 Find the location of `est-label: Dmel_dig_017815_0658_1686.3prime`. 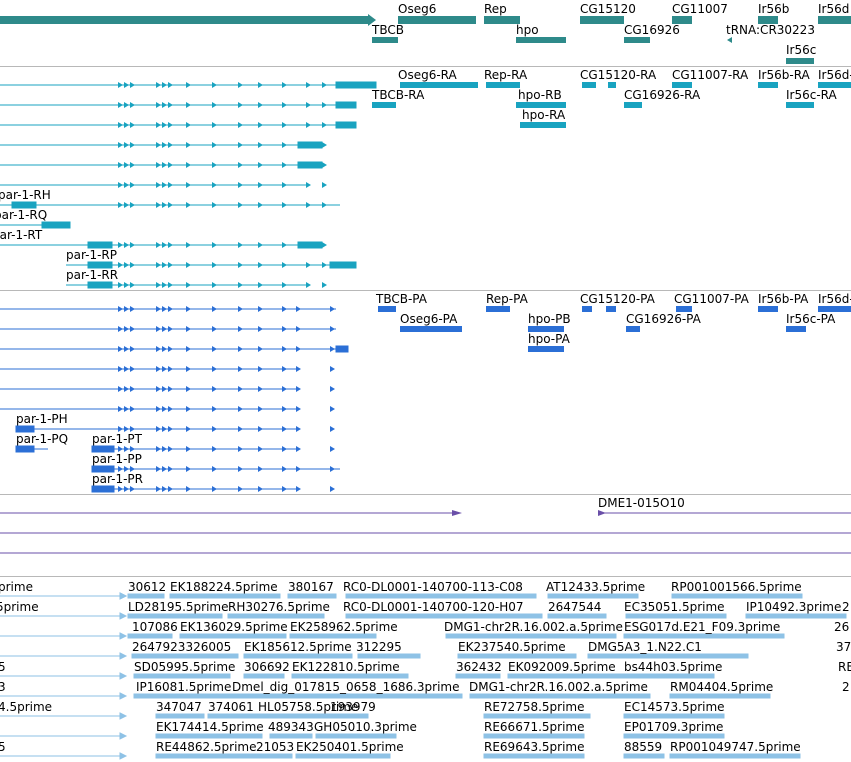

est-label: Dmel_dig_017815_0658_1686.3prime is located at coordinates (346, 687).